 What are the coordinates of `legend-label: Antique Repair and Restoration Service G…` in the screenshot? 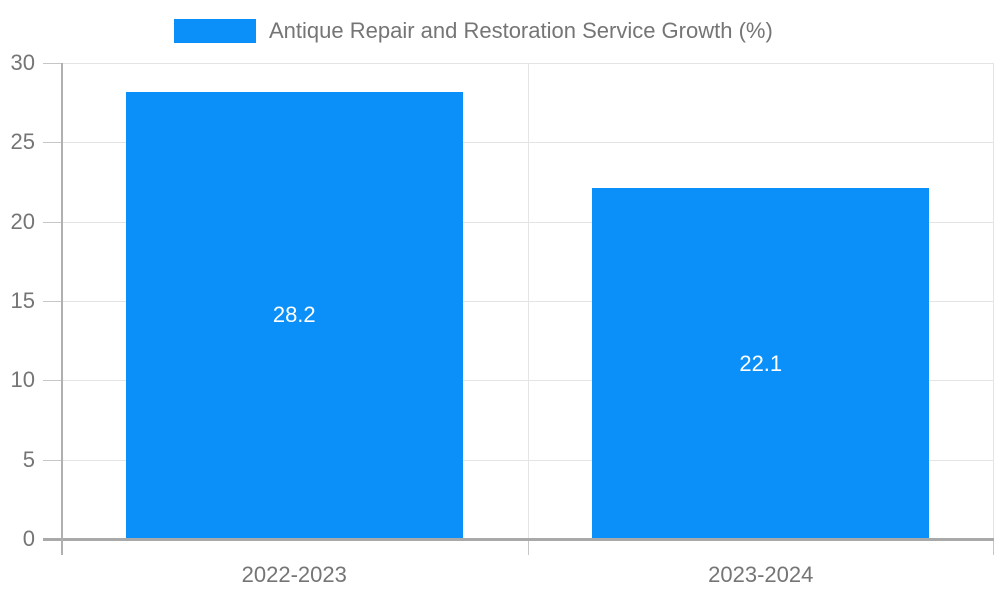 It's located at (521, 30).